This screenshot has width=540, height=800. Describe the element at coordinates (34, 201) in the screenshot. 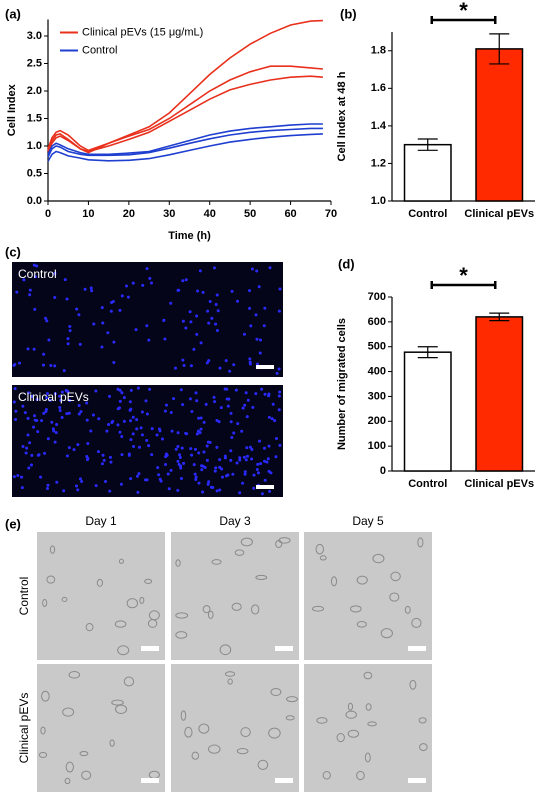

I see `y-tick-label: 0.0` at that location.